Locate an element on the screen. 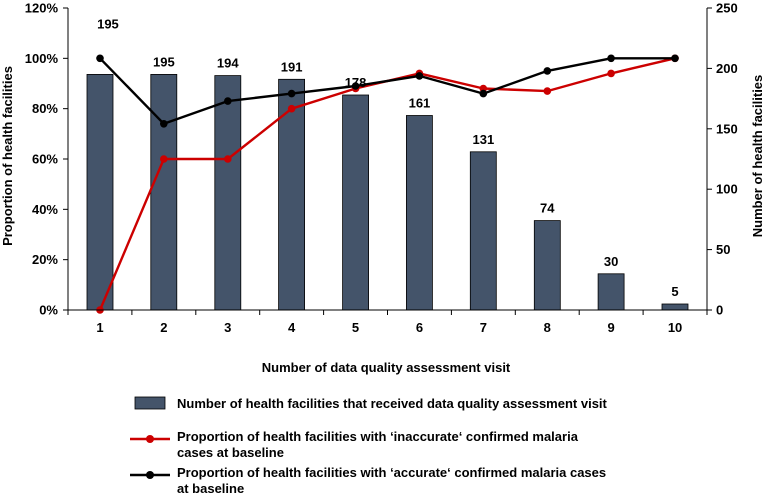  x-tick-label: 3 is located at coordinates (227, 327).